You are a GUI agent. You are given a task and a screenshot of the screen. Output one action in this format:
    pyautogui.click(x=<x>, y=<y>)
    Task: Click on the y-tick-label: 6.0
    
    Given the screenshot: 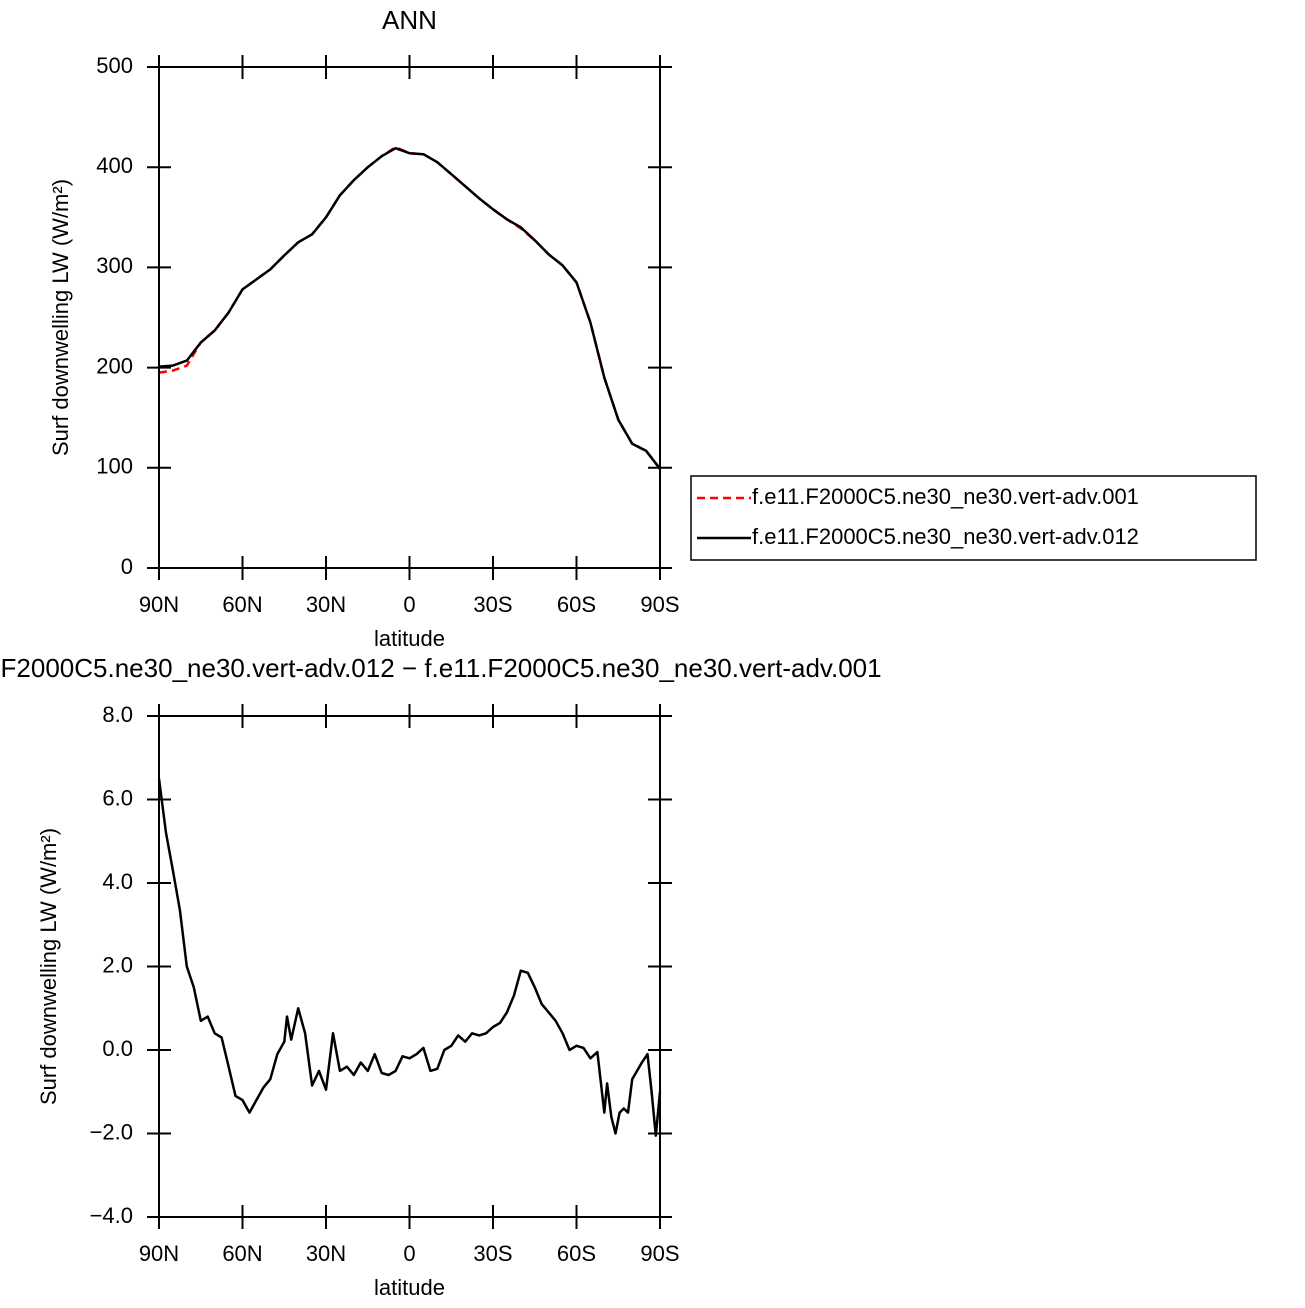 What is the action you would take?
    pyautogui.click(x=117, y=797)
    